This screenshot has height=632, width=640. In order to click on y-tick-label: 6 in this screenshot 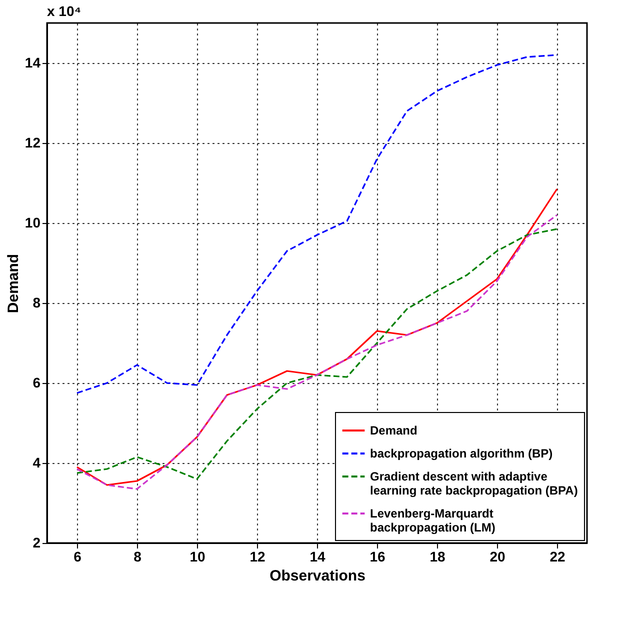, I will do `click(36, 382)`.